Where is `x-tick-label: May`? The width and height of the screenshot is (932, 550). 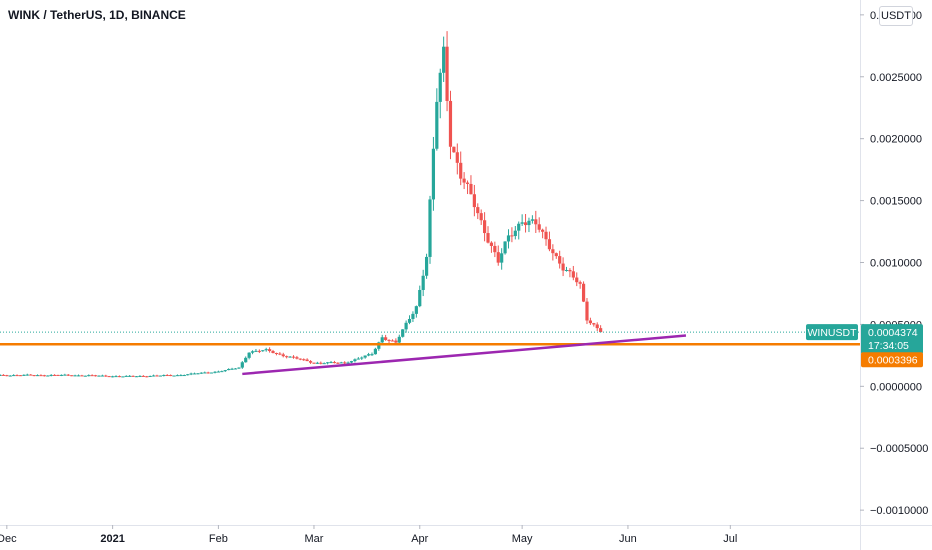
x-tick-label: May is located at coordinates (522, 539).